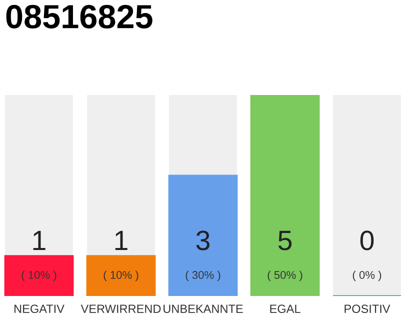 This screenshot has height=320, width=410. I want to click on data-label: 0, so click(367, 240).